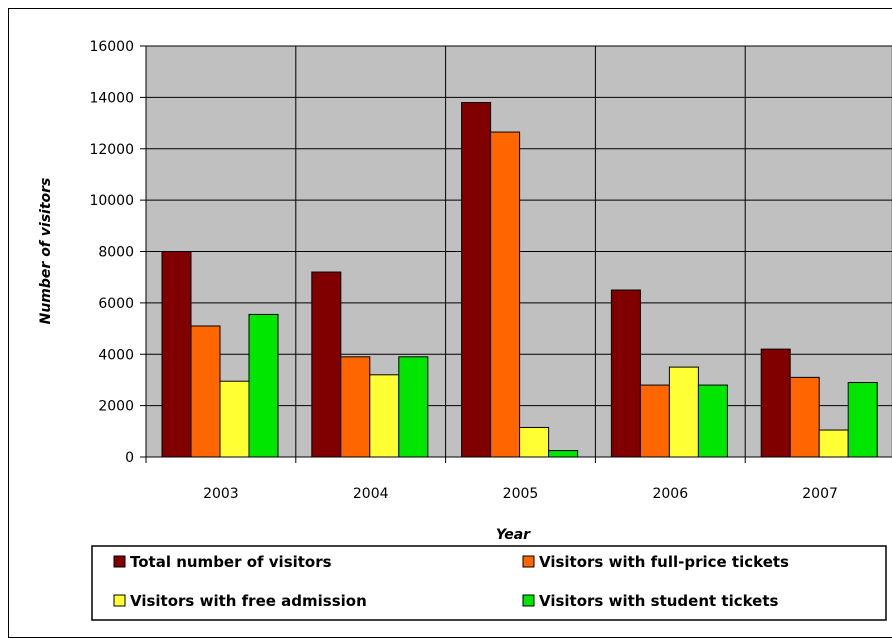  What do you see at coordinates (664, 562) in the screenshot?
I see `legend-label: Visitors with full-price tickets` at bounding box center [664, 562].